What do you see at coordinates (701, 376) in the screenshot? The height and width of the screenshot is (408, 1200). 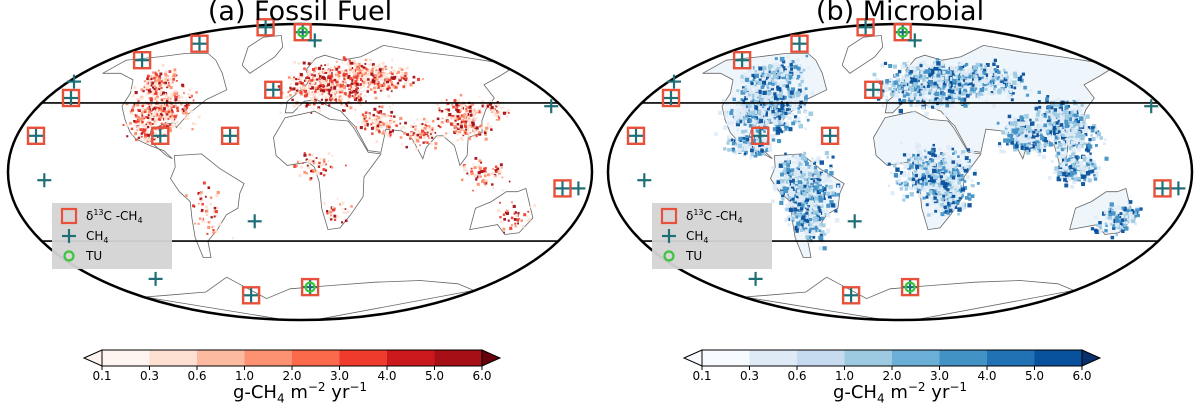 I see `colorbar-tick-label: 0.1` at bounding box center [701, 376].